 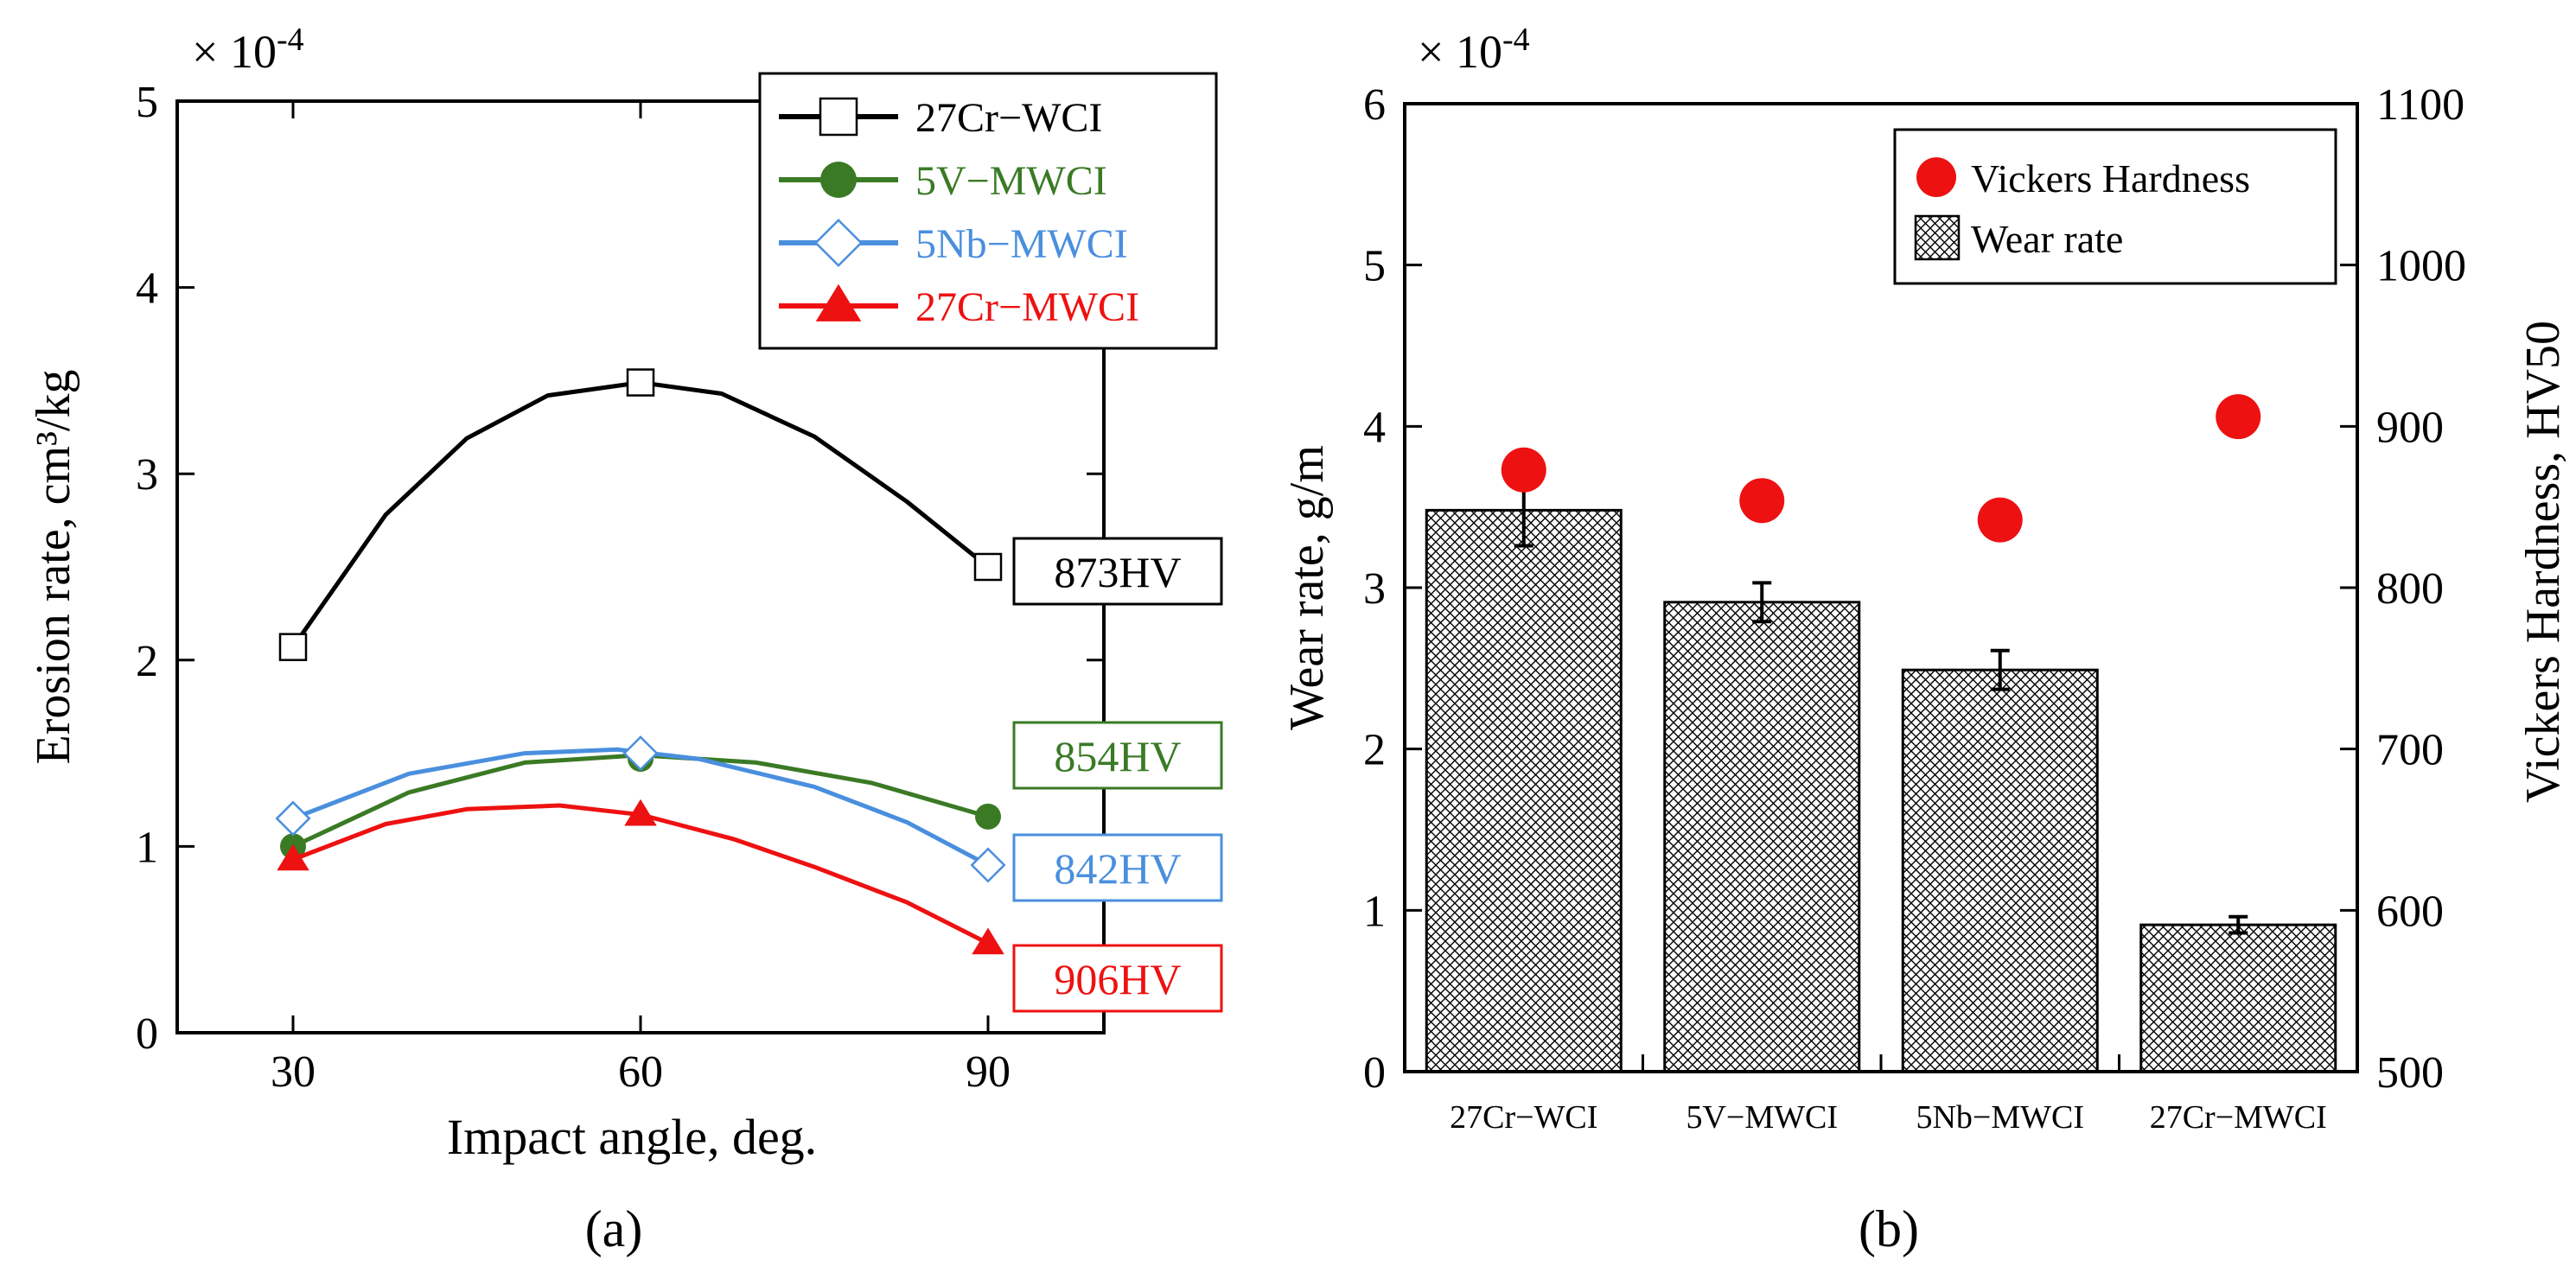 What do you see at coordinates (2410, 589) in the screenshot?
I see `y2-tick-label: 800` at bounding box center [2410, 589].